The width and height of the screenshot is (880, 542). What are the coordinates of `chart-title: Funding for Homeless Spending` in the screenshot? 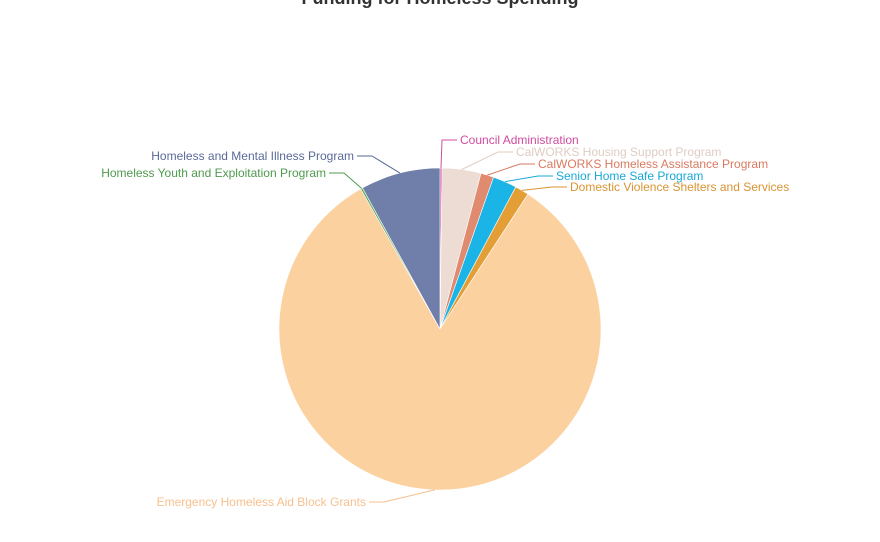 It's located at (440, 4).